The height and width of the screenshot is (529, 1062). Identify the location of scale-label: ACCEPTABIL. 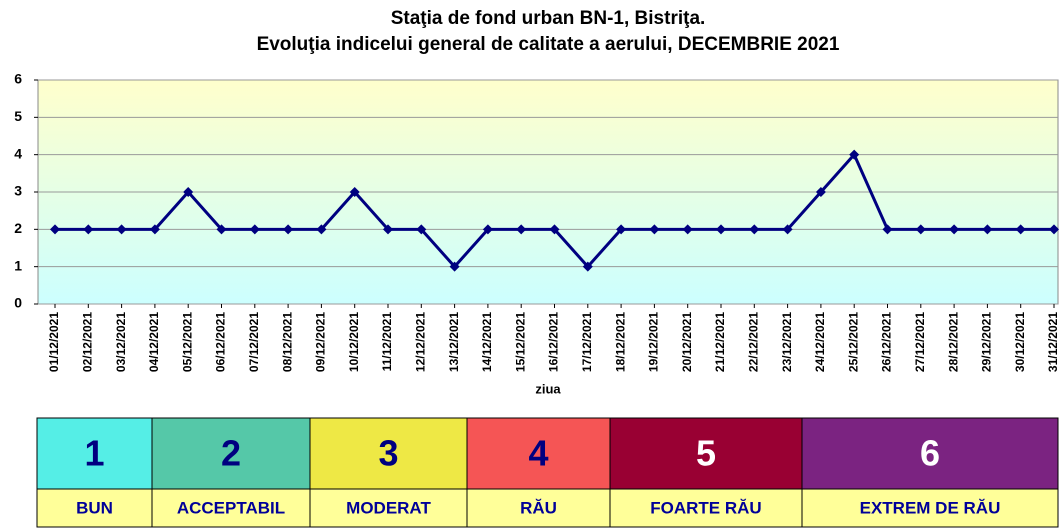
(231, 507).